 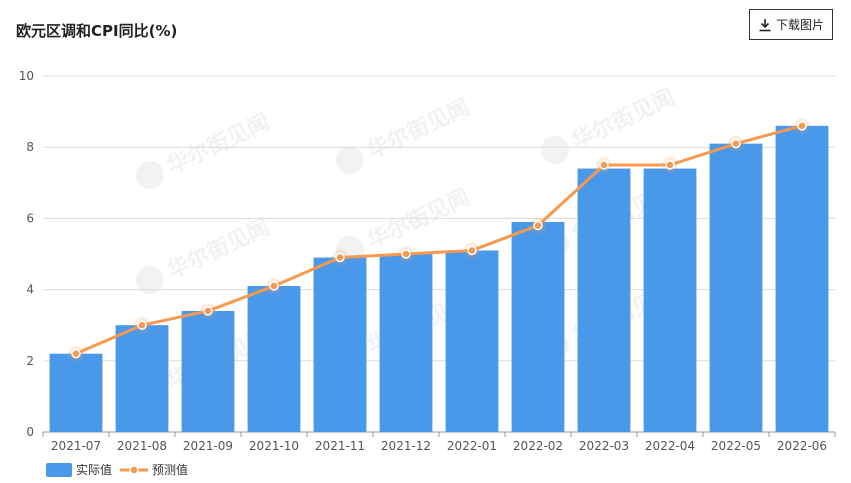 I want to click on x-tick-label: 2021-11, so click(x=340, y=446).